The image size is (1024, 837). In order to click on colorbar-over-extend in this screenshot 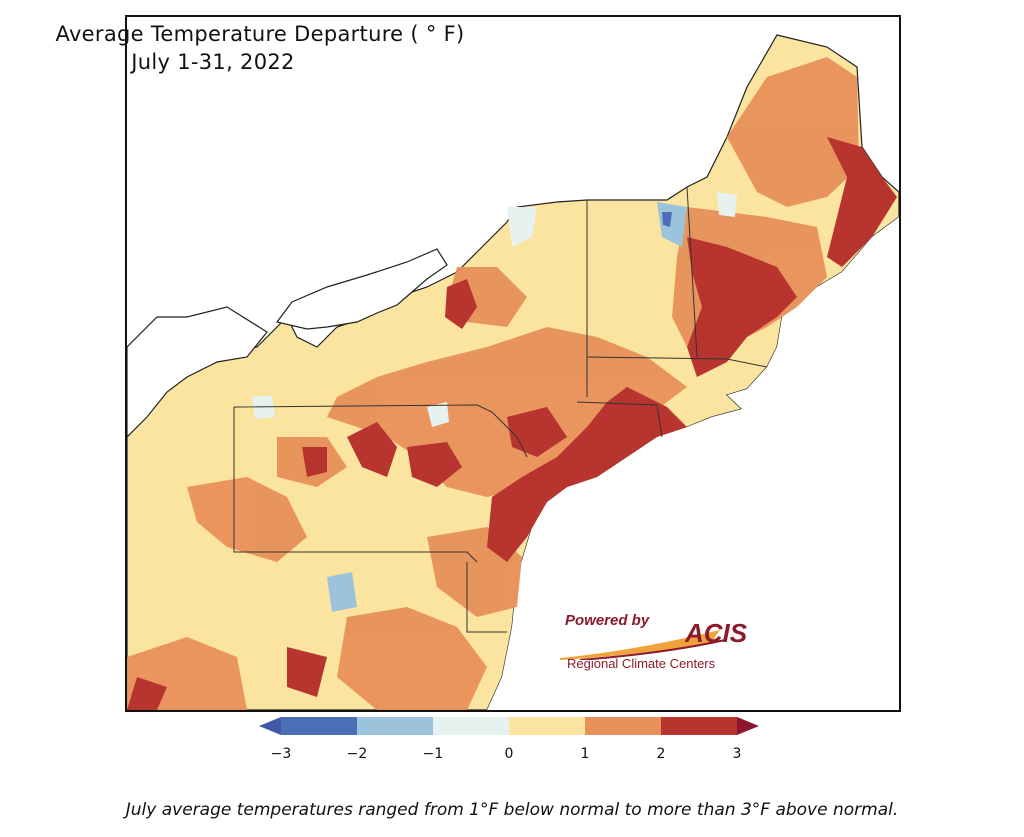, I will do `click(748, 726)`.